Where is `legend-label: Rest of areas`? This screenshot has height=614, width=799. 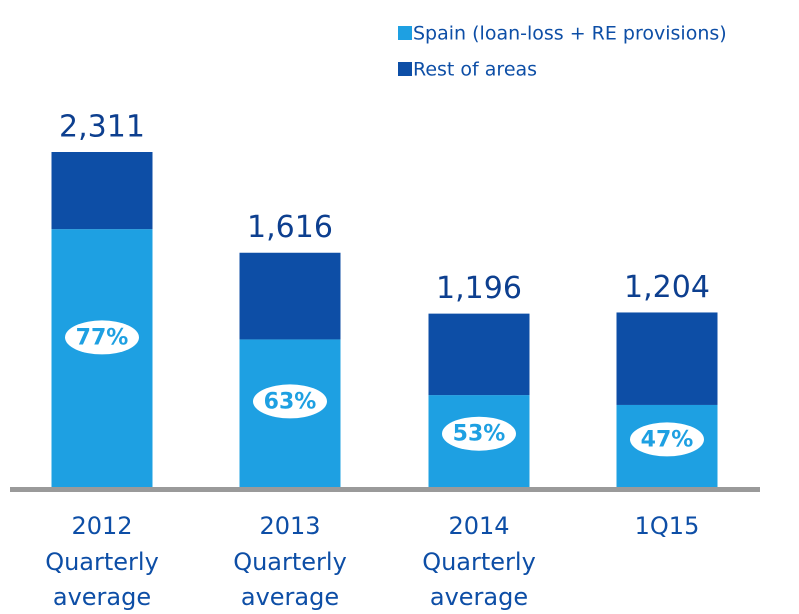
legend-label: Rest of areas is located at coordinates (475, 70).